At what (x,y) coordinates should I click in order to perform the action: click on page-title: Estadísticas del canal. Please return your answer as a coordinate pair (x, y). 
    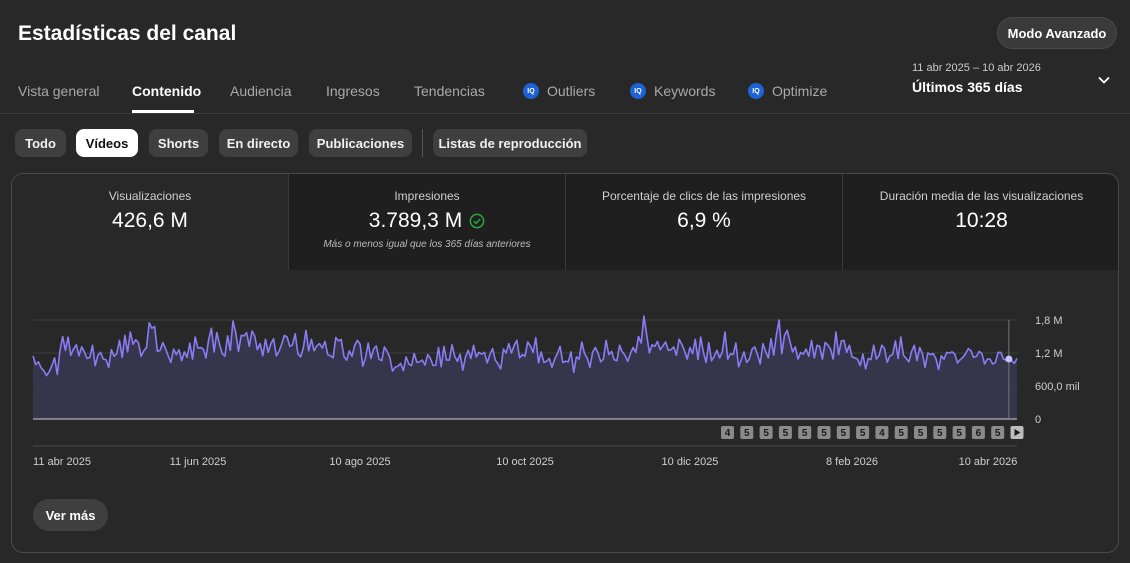
    Looking at the image, I should click on (127, 33).